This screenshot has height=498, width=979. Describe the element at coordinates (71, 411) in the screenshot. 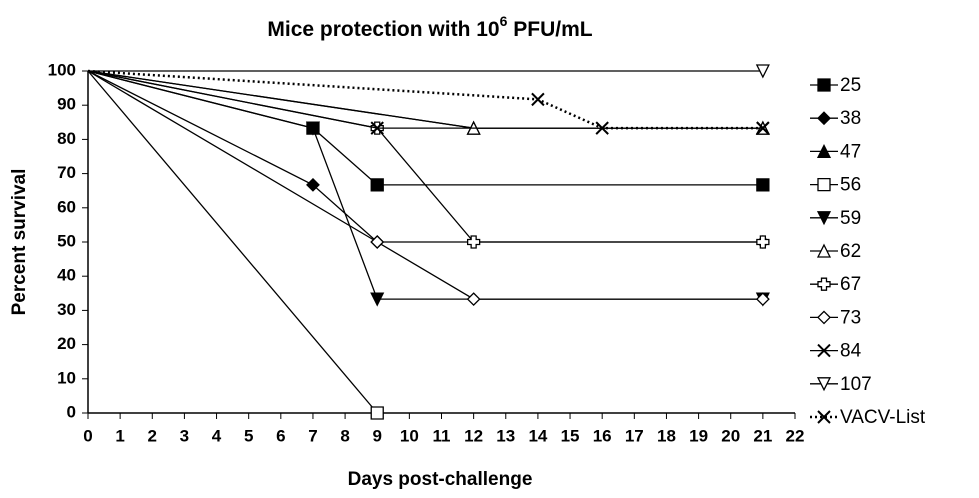

I see `y-tick-label: 0` at that location.